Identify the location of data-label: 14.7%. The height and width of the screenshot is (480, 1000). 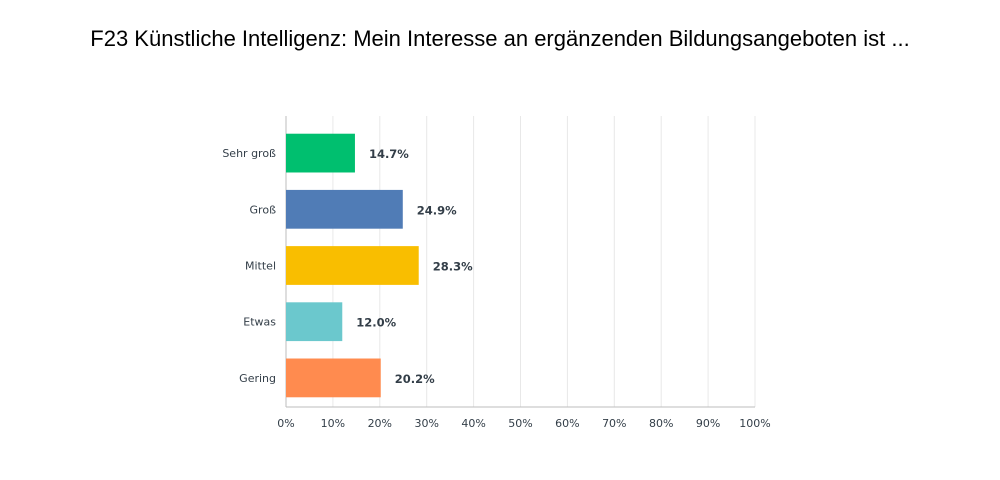
(389, 154).